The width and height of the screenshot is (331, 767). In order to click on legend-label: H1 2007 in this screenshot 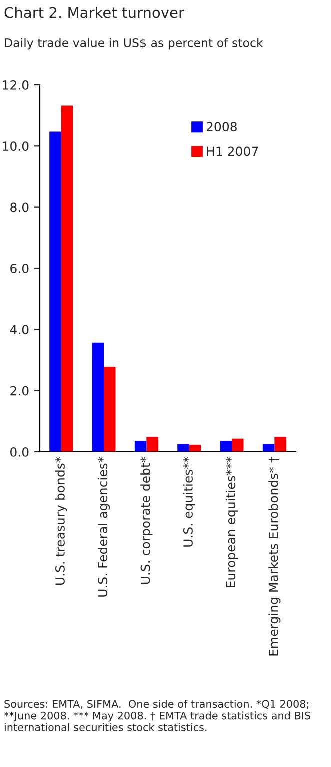, I will do `click(232, 151)`.